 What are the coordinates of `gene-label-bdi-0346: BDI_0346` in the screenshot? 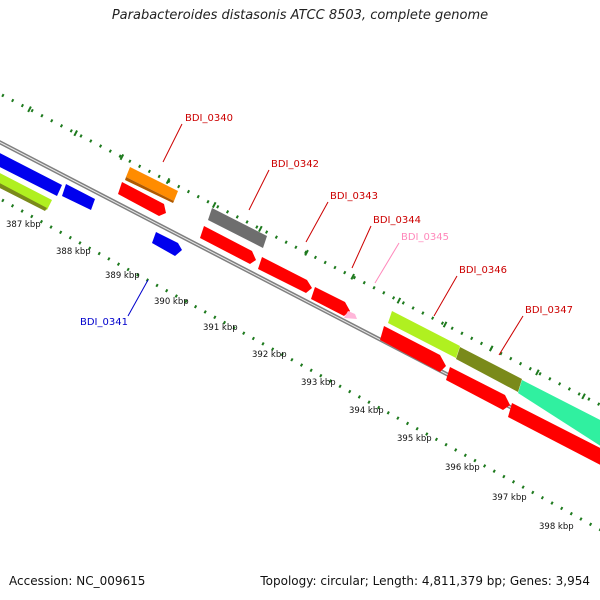 It's located at (483, 270).